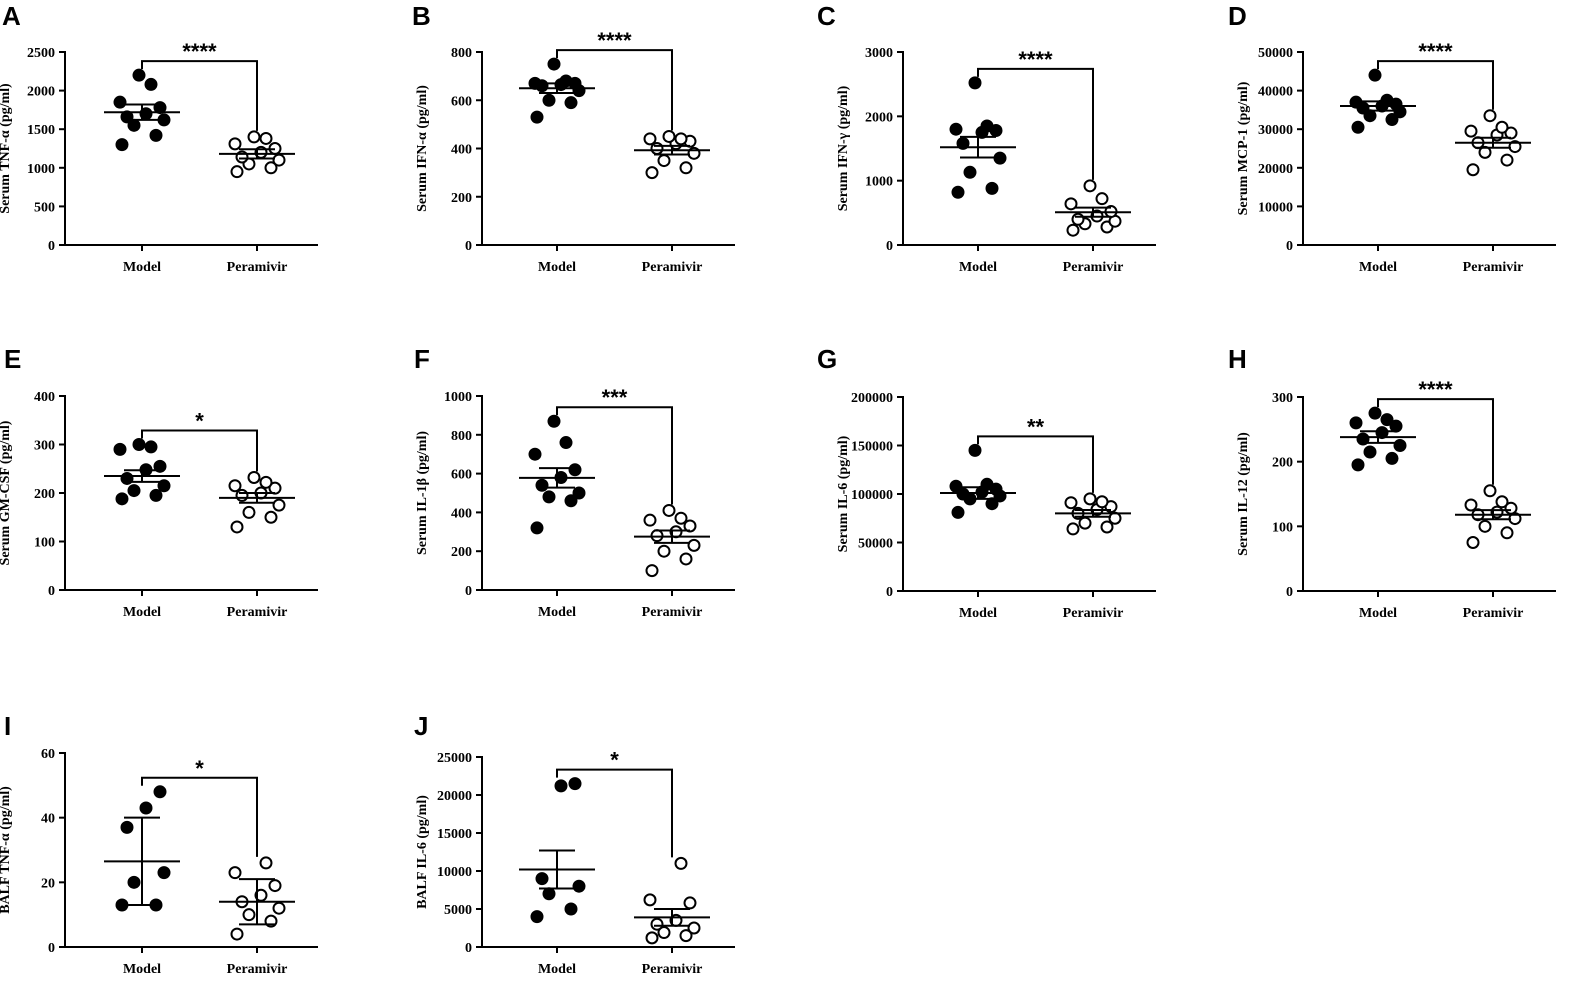  Describe the element at coordinates (421, 16) in the screenshot. I see `panel-letter: B` at that location.